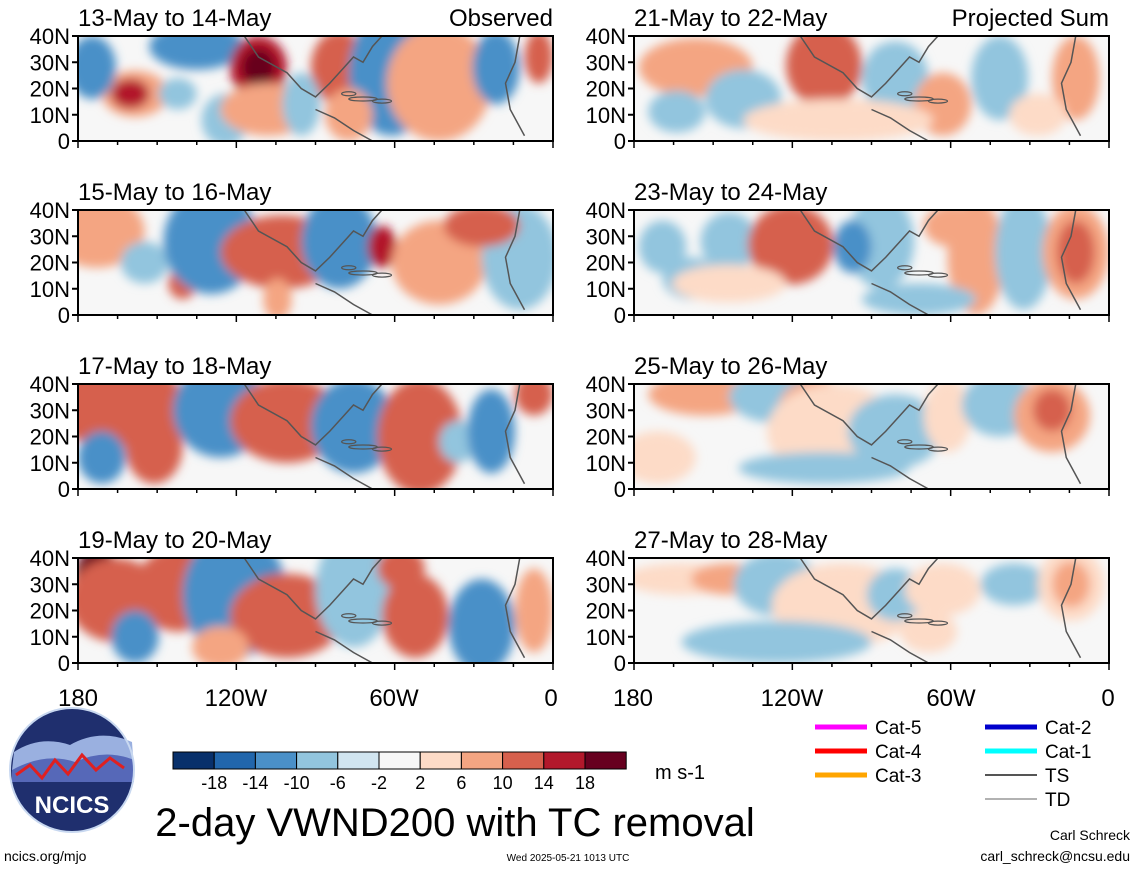 This screenshot has height=871, width=1135. I want to click on x-tick-label: 60W, so click(951, 698).